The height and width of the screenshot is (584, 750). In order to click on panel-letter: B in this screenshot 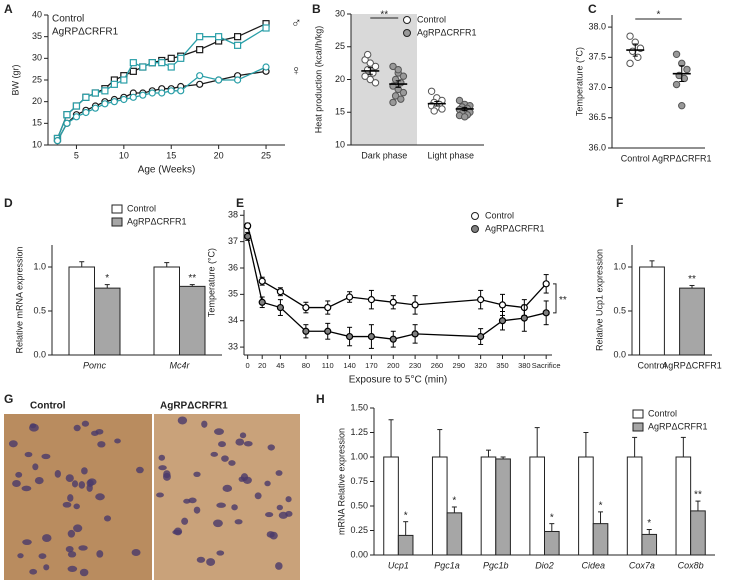, I will do `click(316, 9)`.